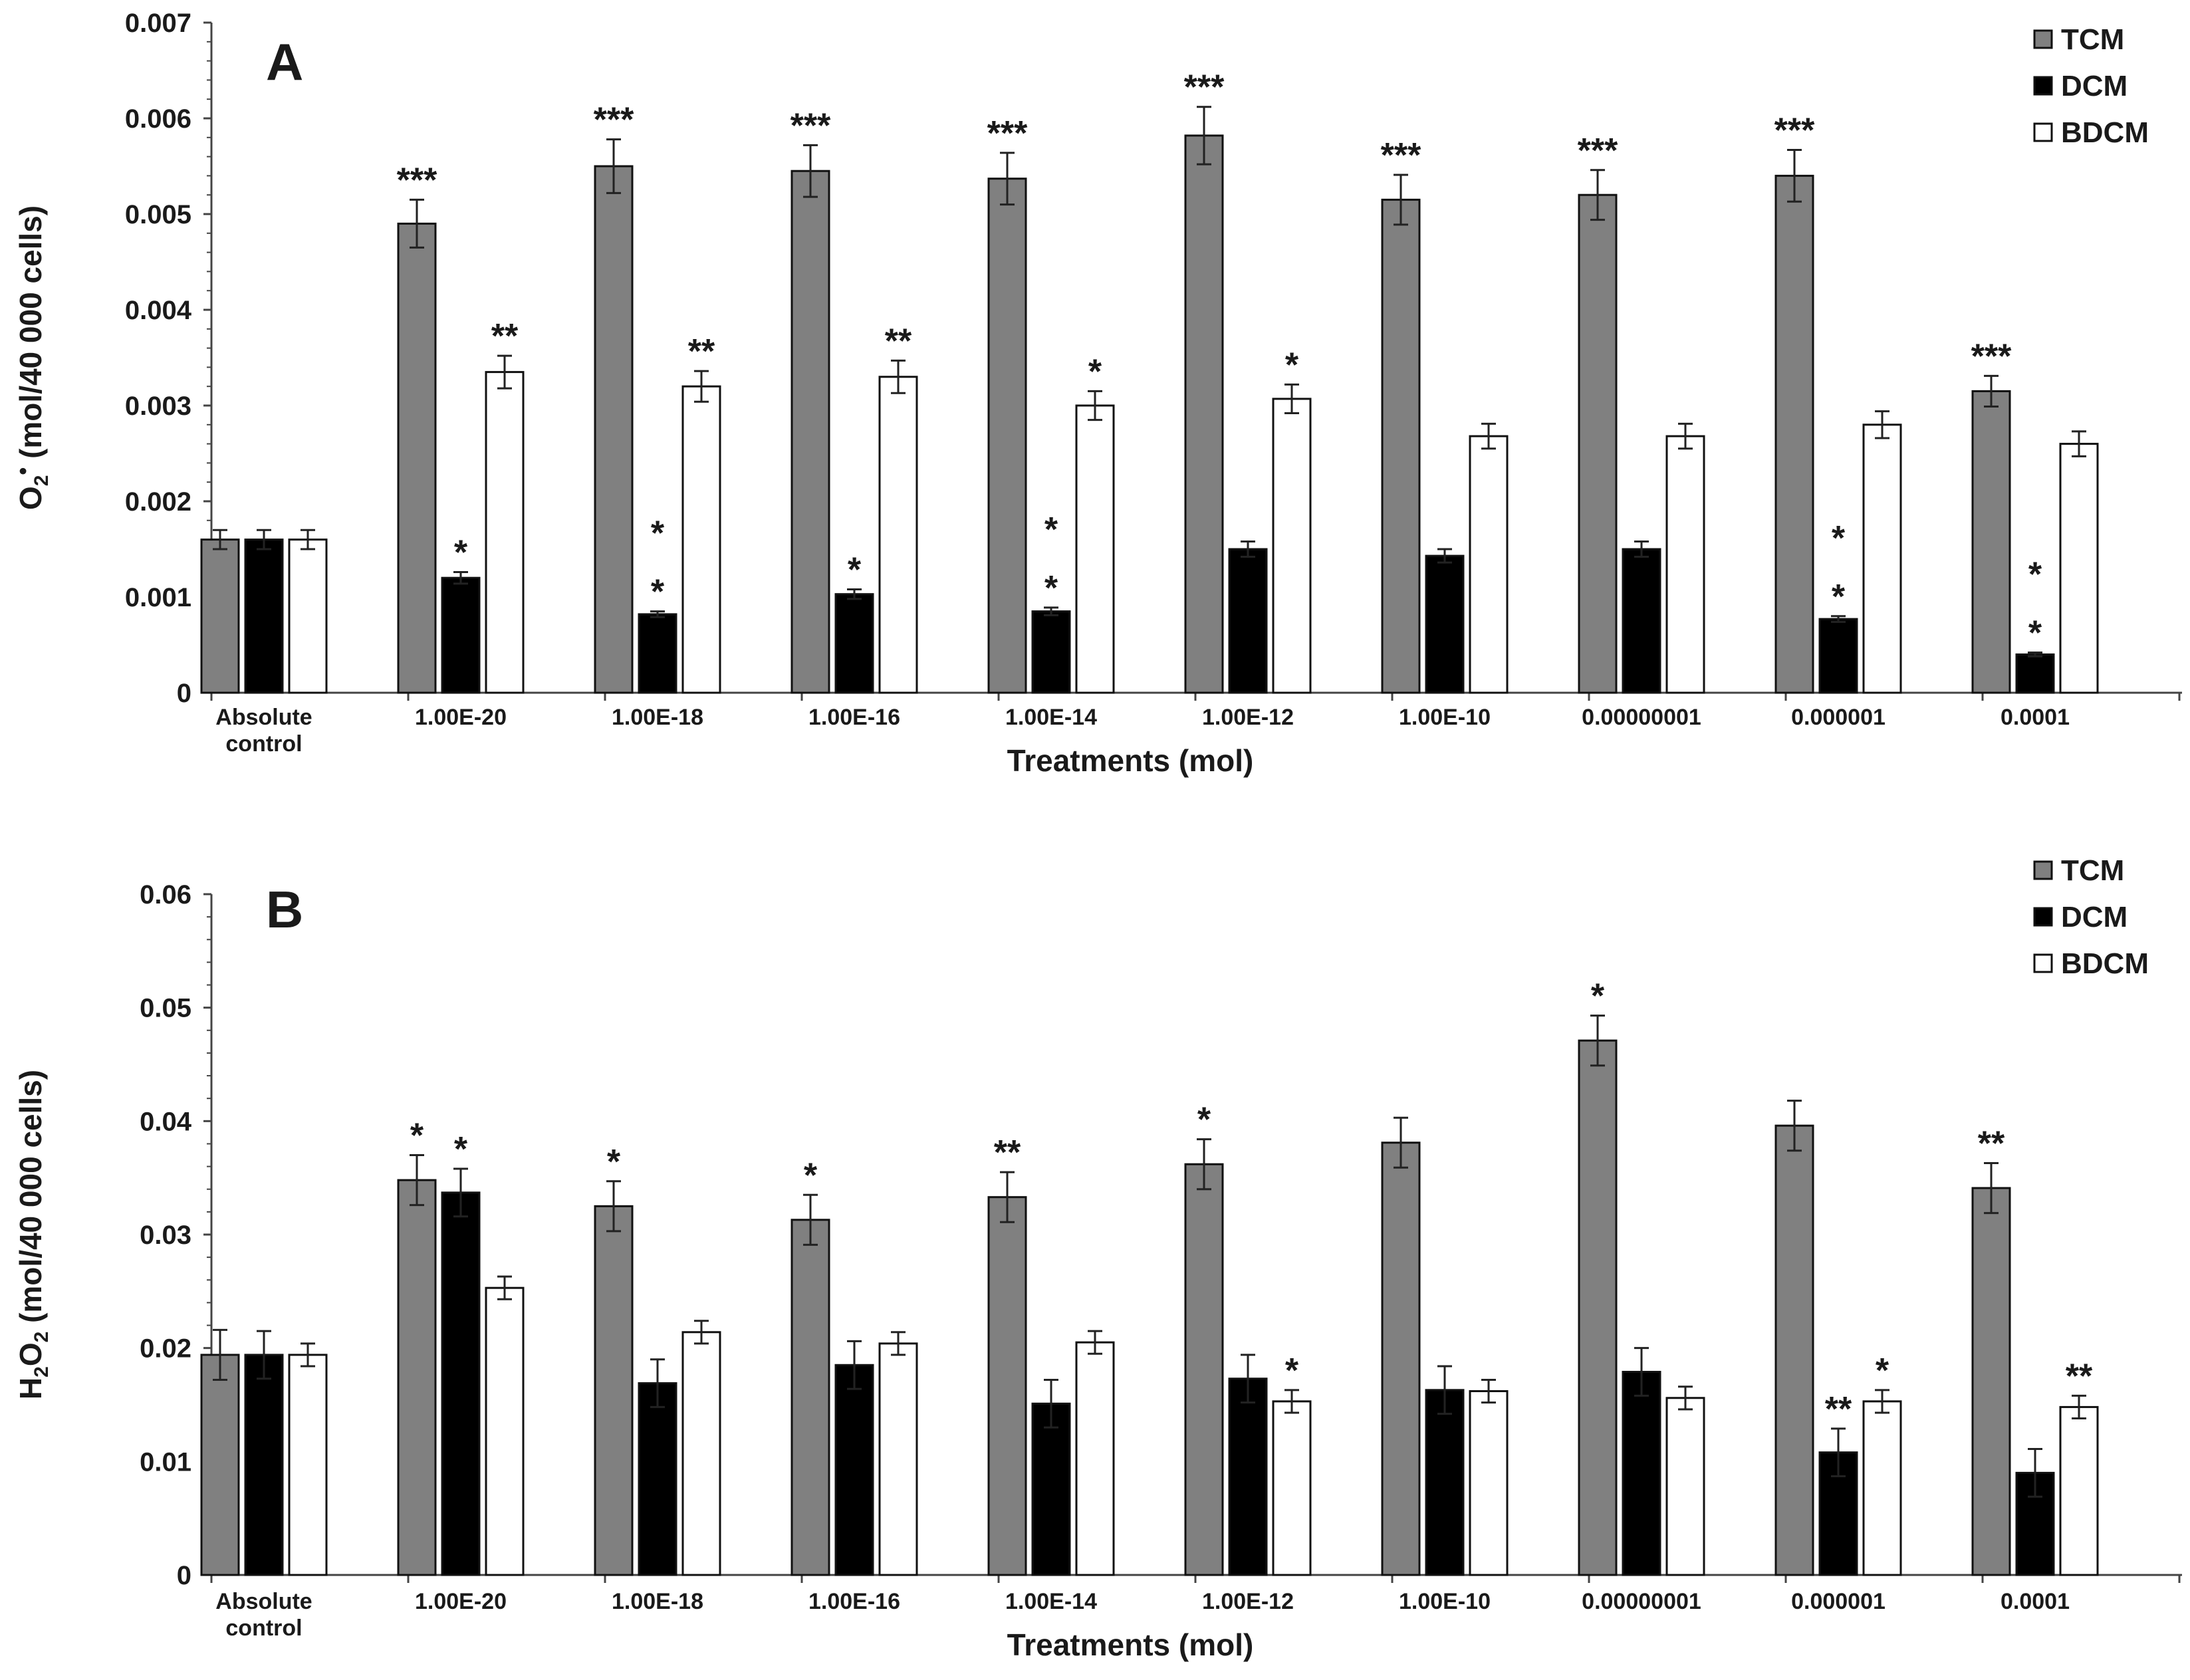 The width and height of the screenshot is (2190, 1680). What do you see at coordinates (1642, 717) in the screenshot?
I see `category-label-line: 0.00000001` at bounding box center [1642, 717].